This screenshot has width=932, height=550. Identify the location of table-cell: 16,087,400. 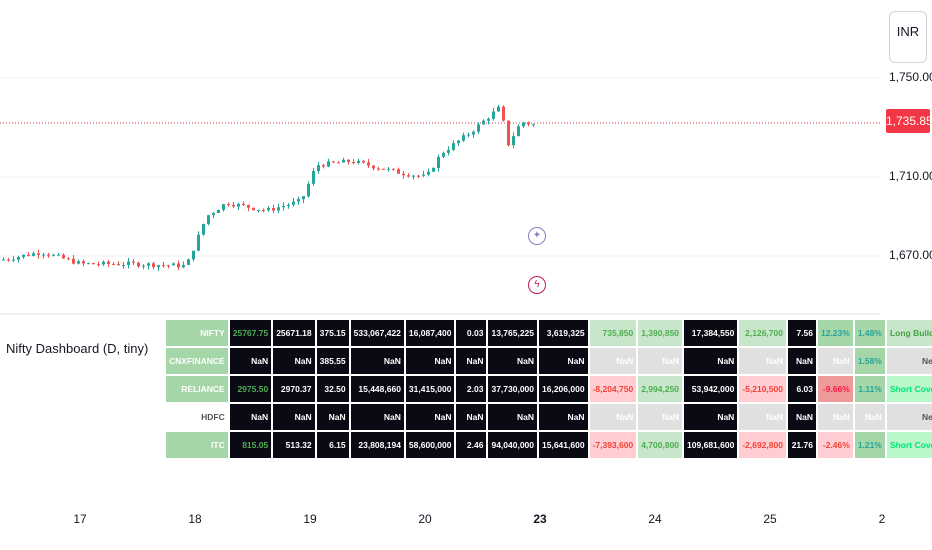
(430, 333).